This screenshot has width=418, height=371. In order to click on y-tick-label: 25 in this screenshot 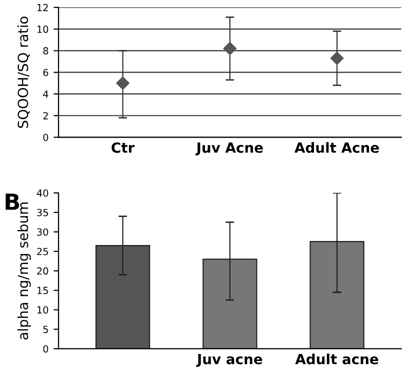, I will do `click(42, 252)`.